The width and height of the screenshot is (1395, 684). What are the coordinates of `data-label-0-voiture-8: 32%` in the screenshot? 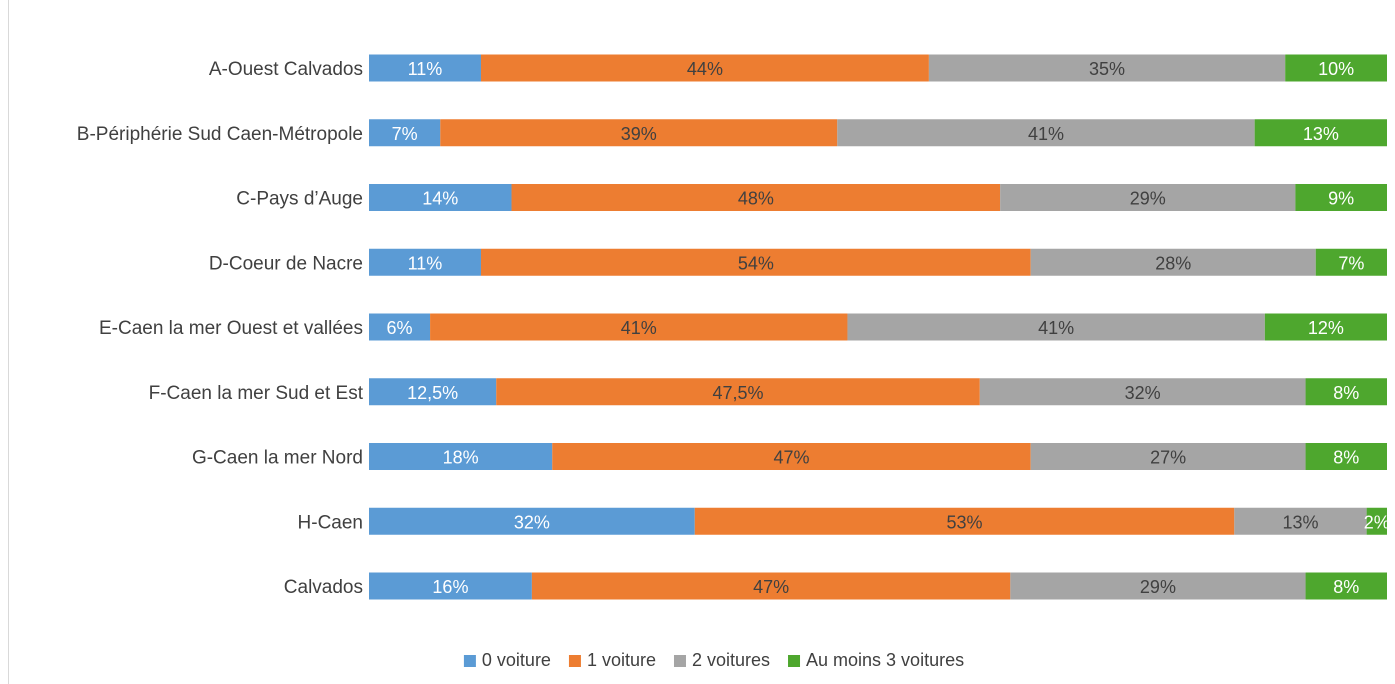 It's located at (532, 522).